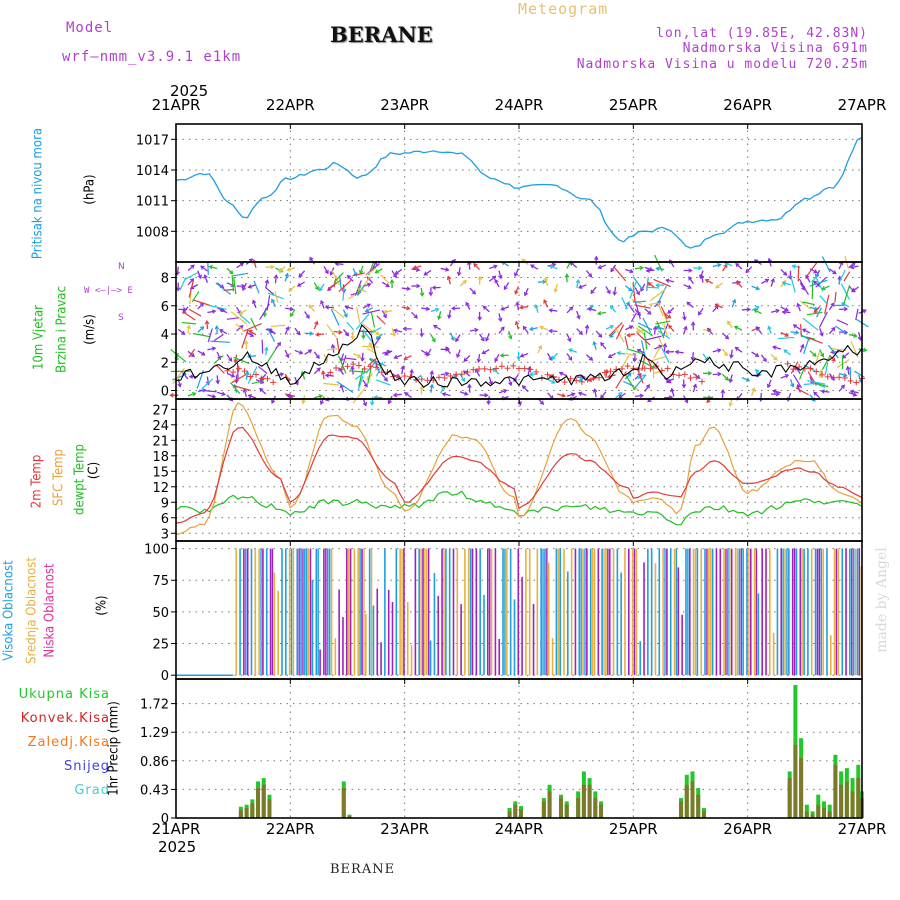 The image size is (900, 900). Describe the element at coordinates (92, 790) in the screenshot. I see `precip-legend-hail: Grad` at that location.